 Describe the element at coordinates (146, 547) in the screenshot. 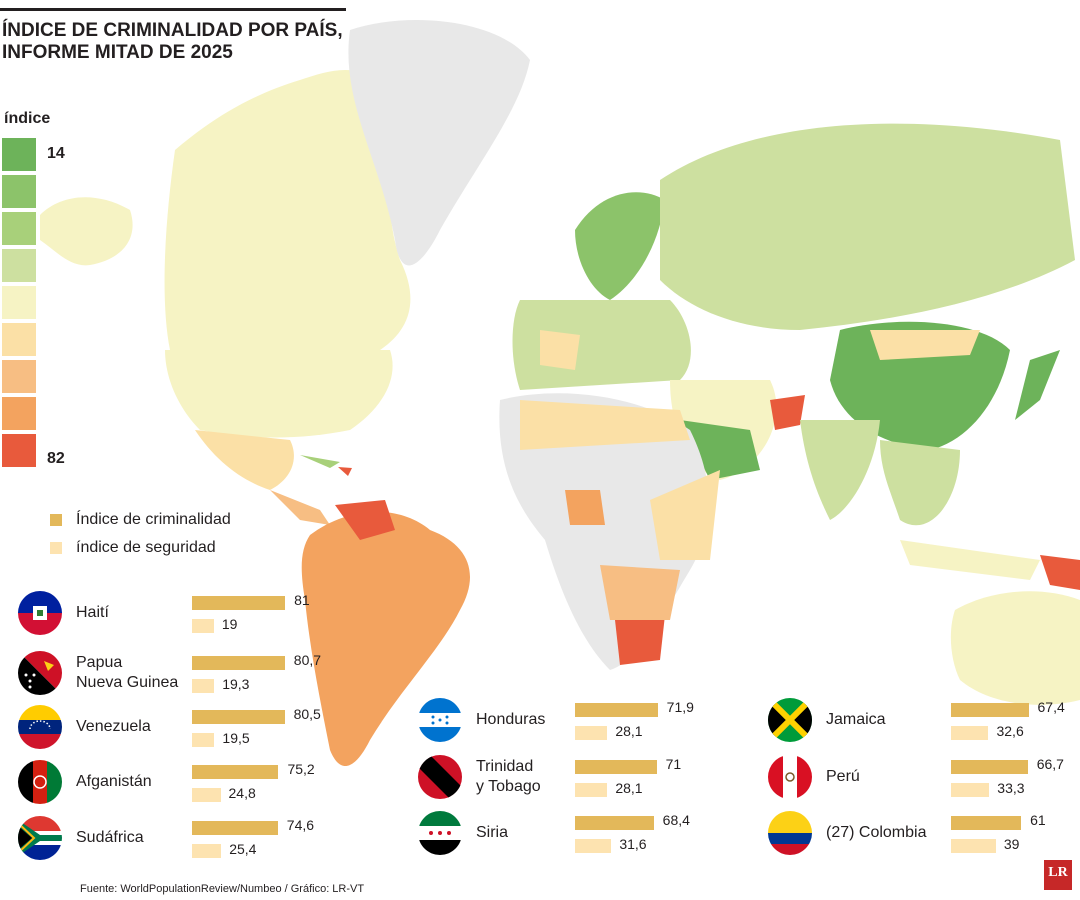

I see `key-safety-label: índice de seguridad` at that location.